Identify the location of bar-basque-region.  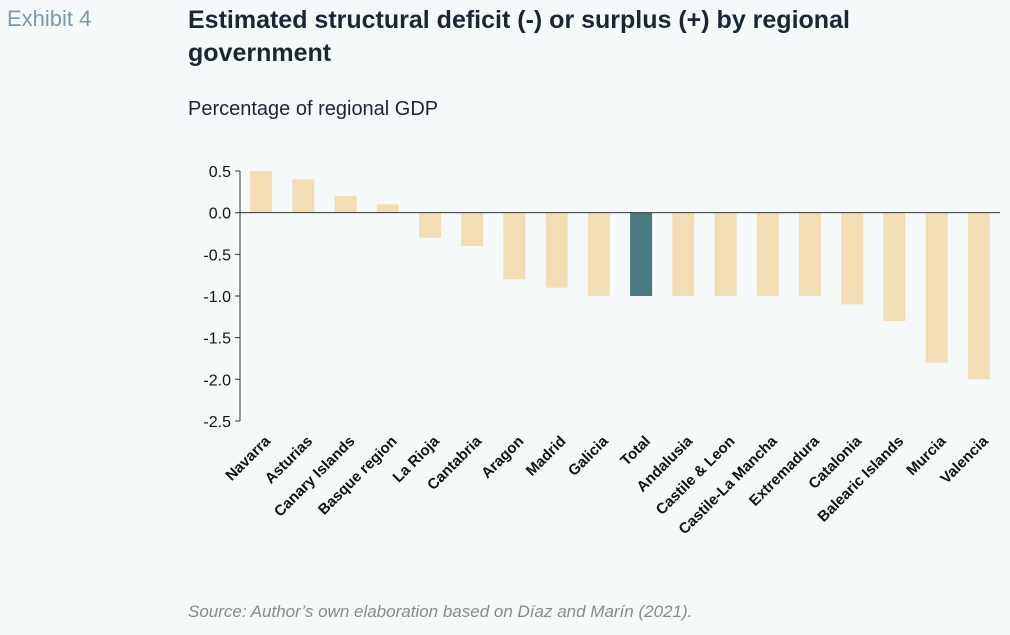
(387, 208).